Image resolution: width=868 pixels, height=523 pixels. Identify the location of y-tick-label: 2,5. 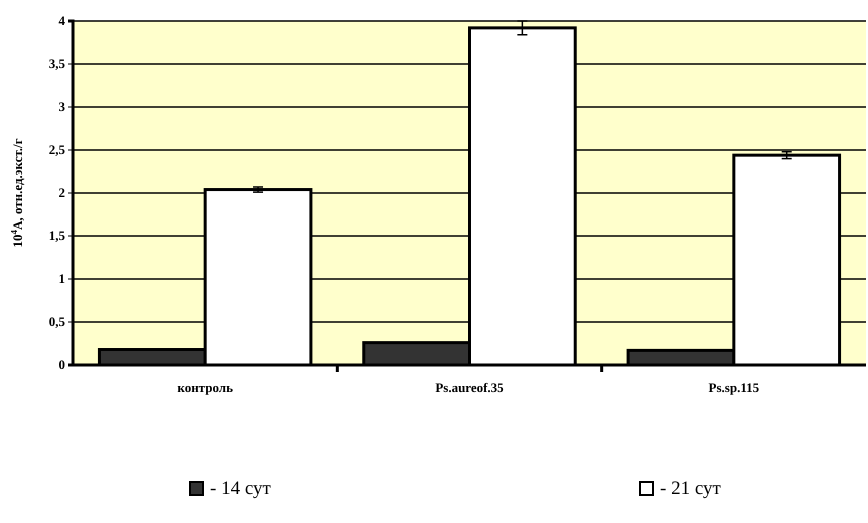
(57, 150).